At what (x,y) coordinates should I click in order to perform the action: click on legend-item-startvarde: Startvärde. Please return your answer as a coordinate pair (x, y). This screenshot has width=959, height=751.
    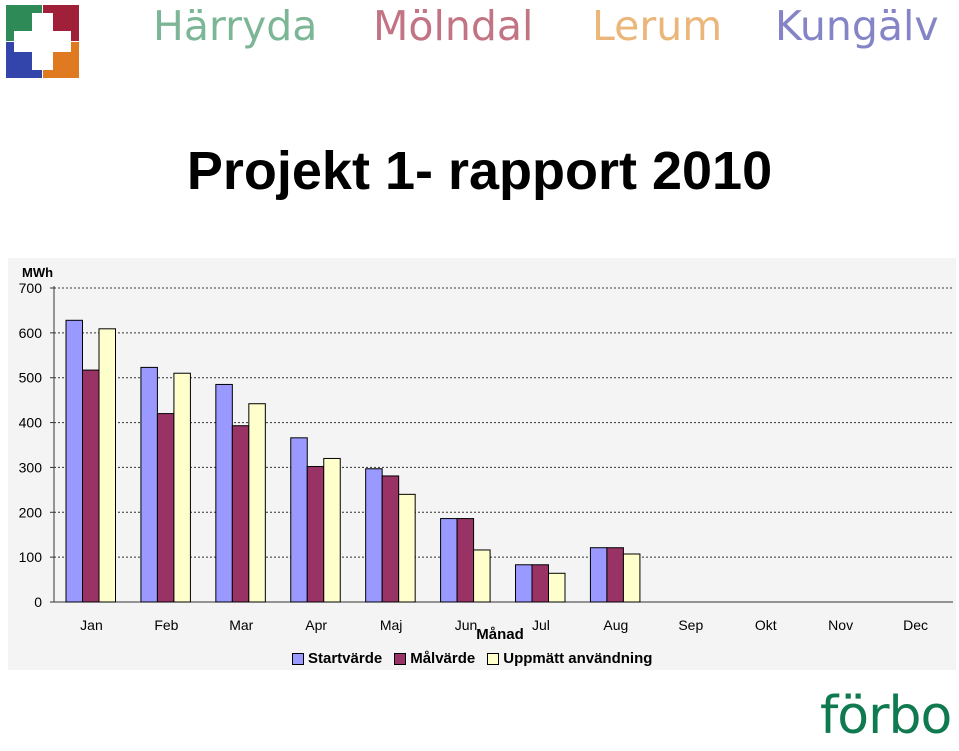
    Looking at the image, I should click on (337, 658).